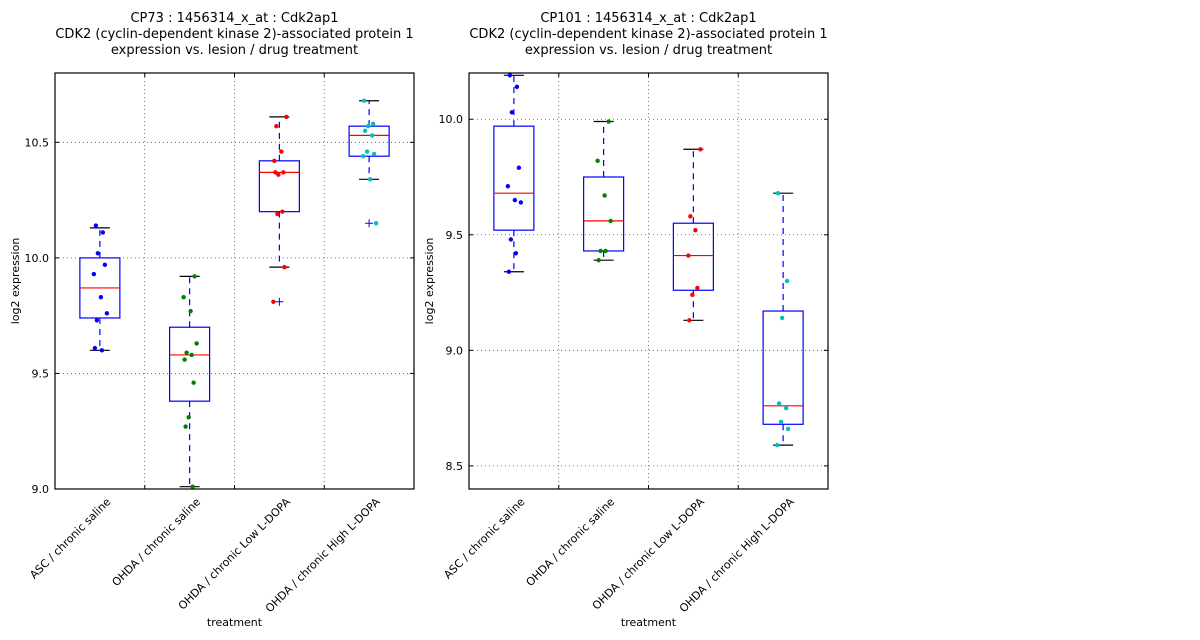  I want to click on chart-title-line: CP101 : 1456314_x_at : Cdk2ap1, so click(648, 18).